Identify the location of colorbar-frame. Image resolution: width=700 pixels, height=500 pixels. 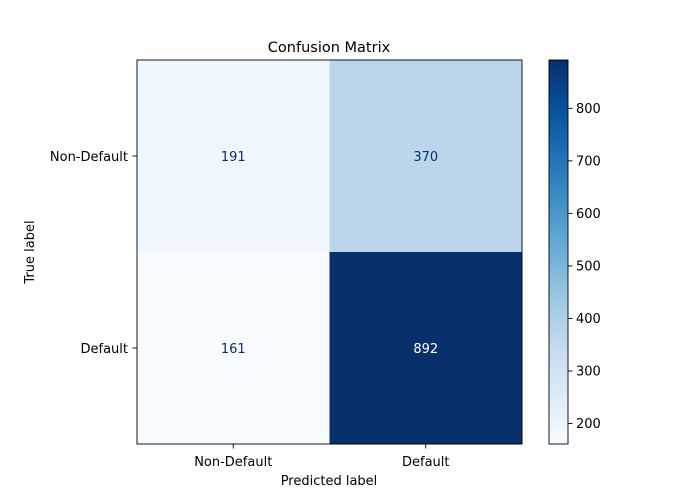
(558, 252).